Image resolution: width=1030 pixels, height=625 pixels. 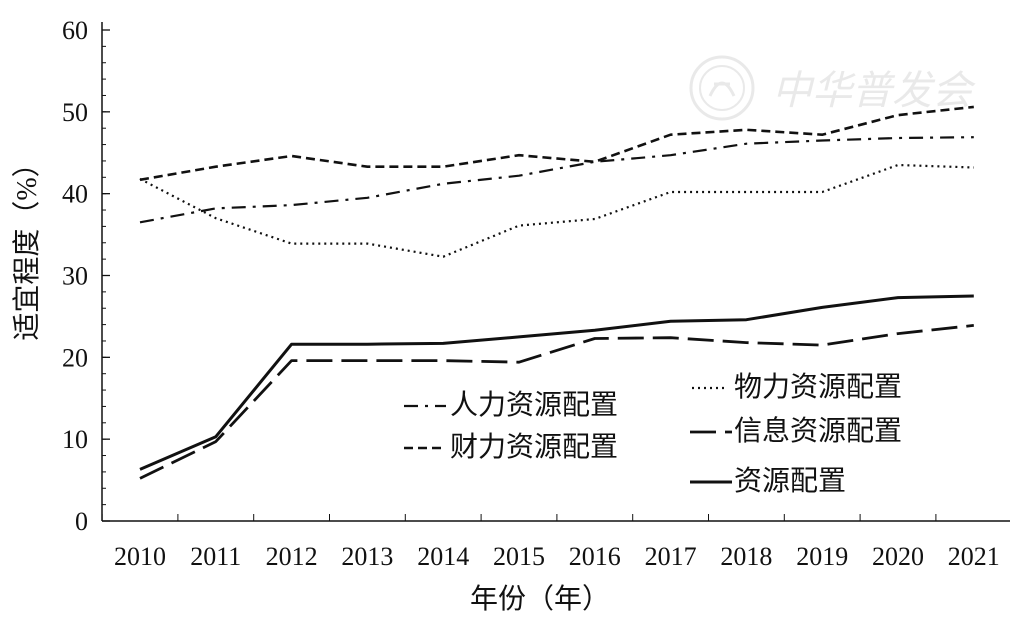 I want to click on legend-label-4: 信息资源配置, so click(x=818, y=431).